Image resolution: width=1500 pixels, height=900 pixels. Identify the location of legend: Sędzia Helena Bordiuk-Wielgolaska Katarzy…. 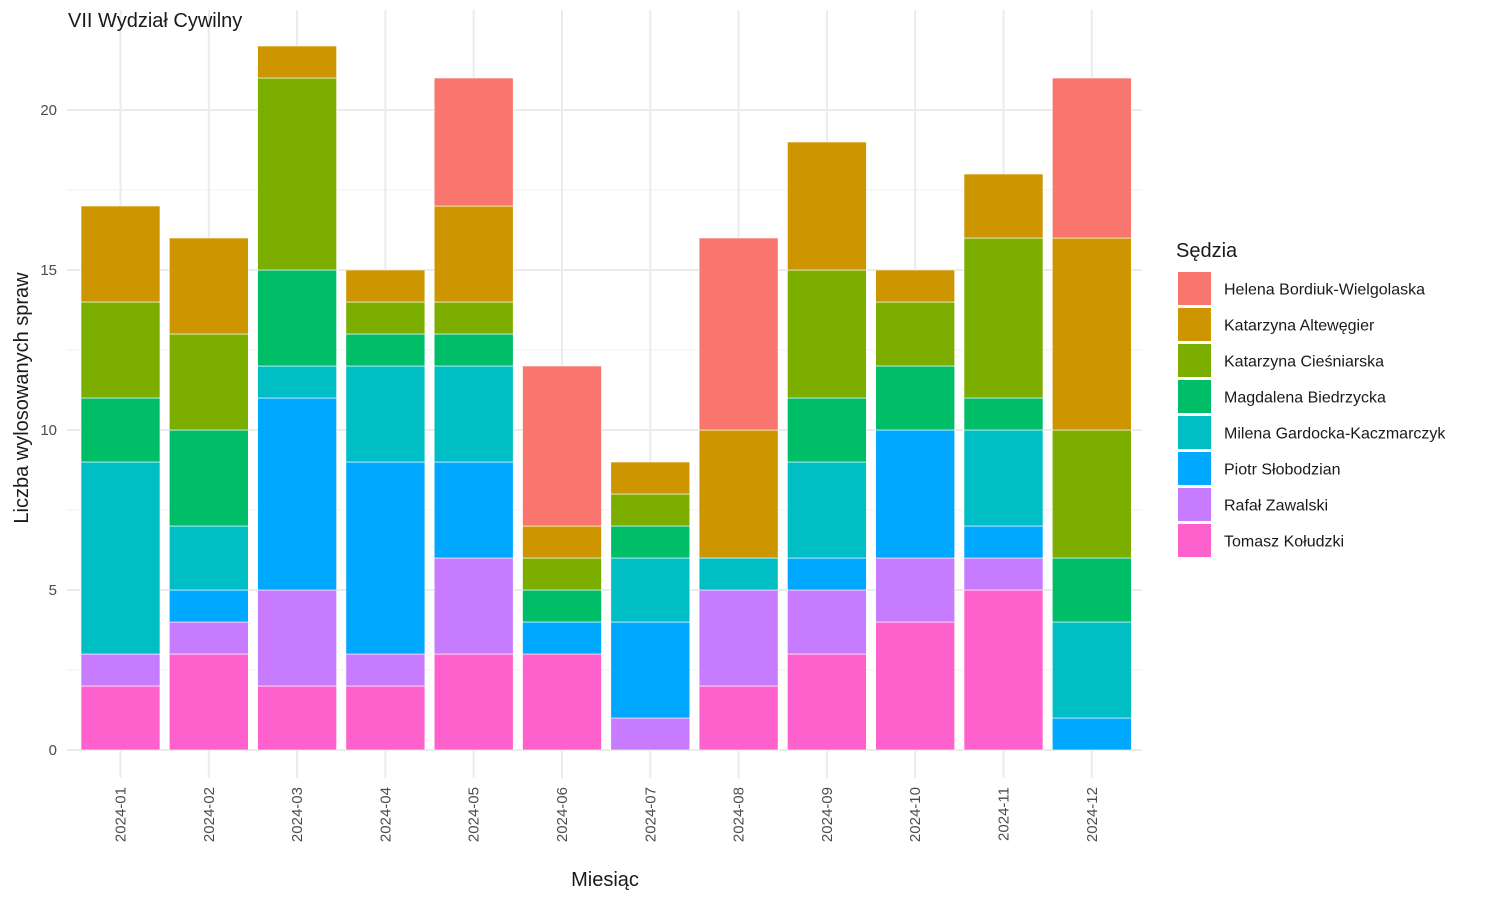
(1311, 398).